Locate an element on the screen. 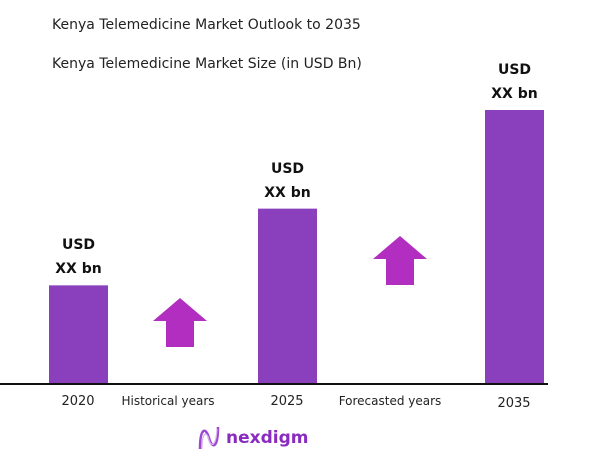 The image size is (600, 468). bar-2025 is located at coordinates (287, 296).